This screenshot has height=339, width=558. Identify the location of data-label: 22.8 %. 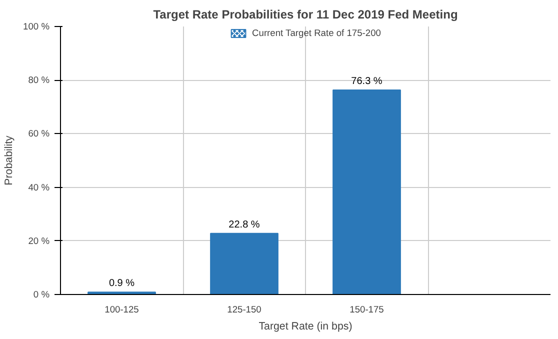
(244, 224).